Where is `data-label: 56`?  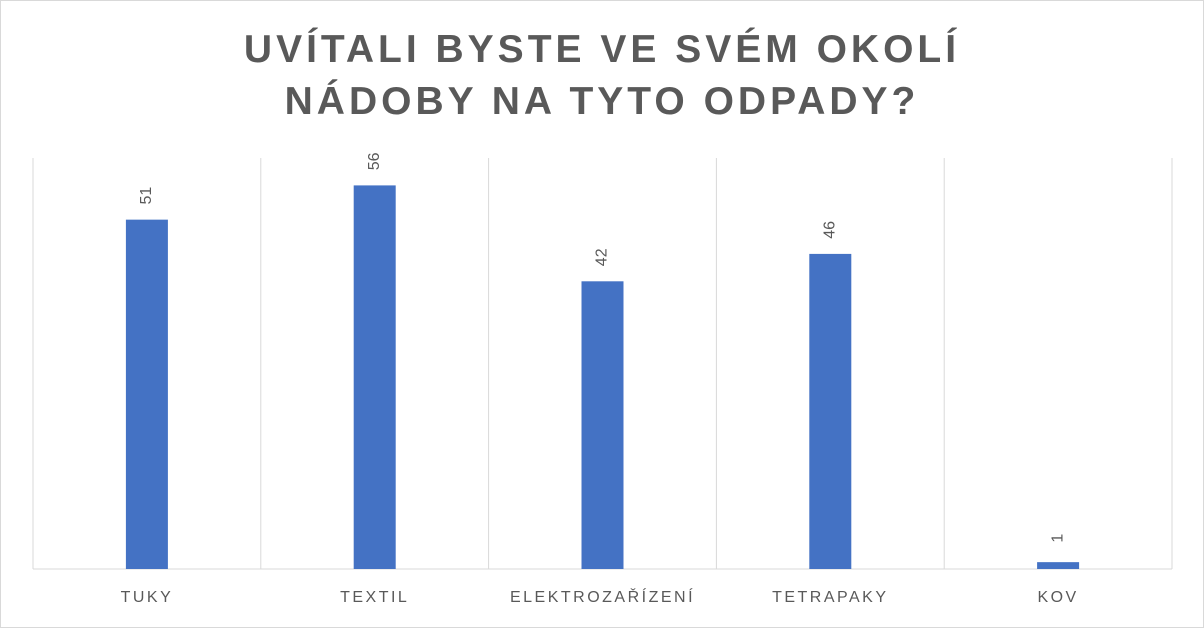 data-label: 56 is located at coordinates (374, 161).